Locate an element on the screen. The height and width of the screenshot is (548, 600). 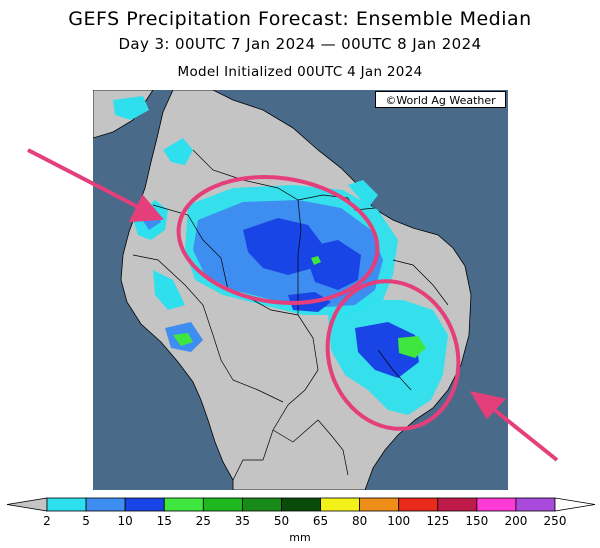
colorbar: 2 5 10 15 25 35 50 65 80 100 125 150 200 250 is located at coordinates (301, 512).